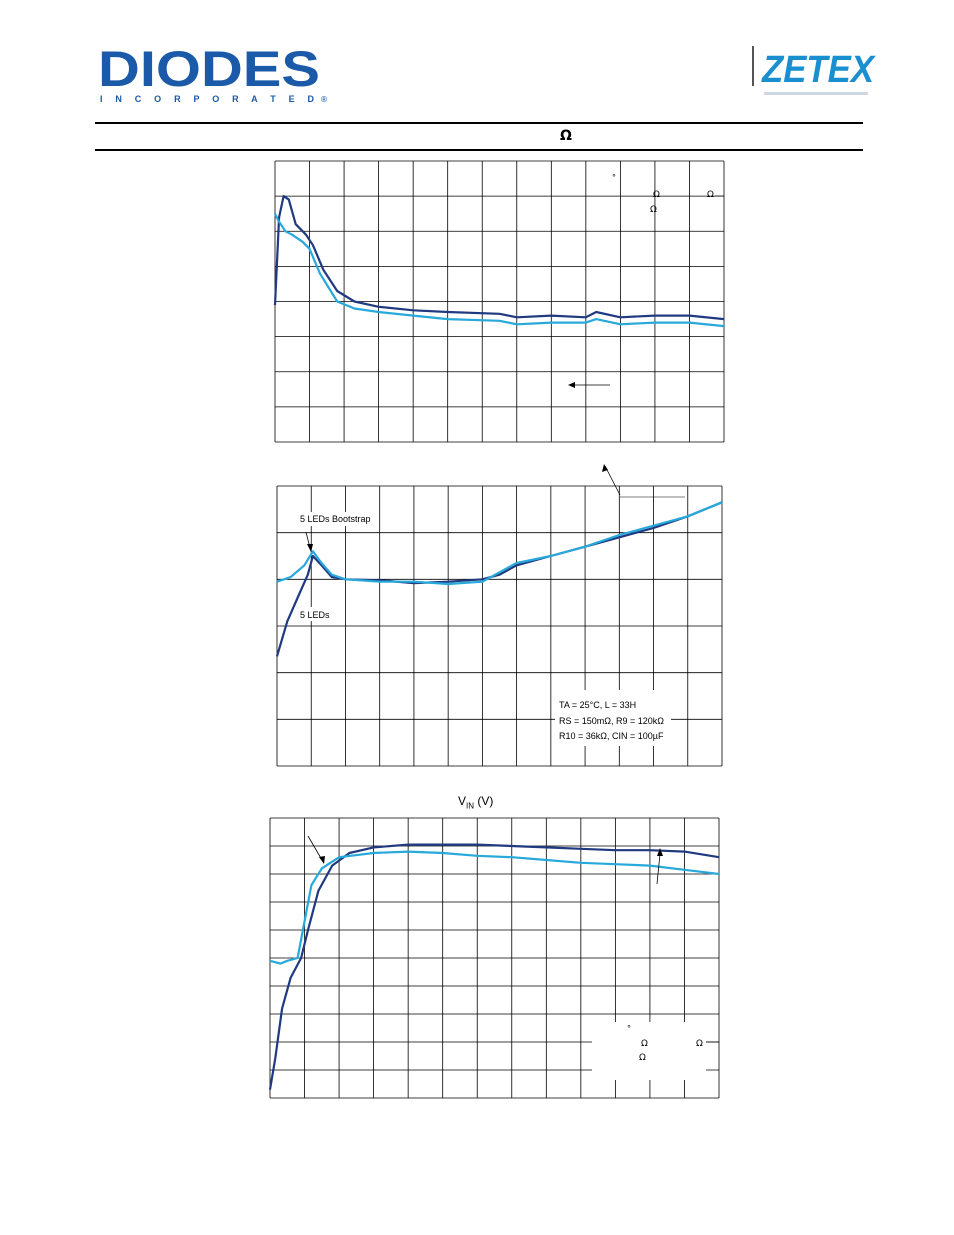  What do you see at coordinates (653, 210) in the screenshot?
I see `chart-1-symbol-omega-3: Ω` at bounding box center [653, 210].